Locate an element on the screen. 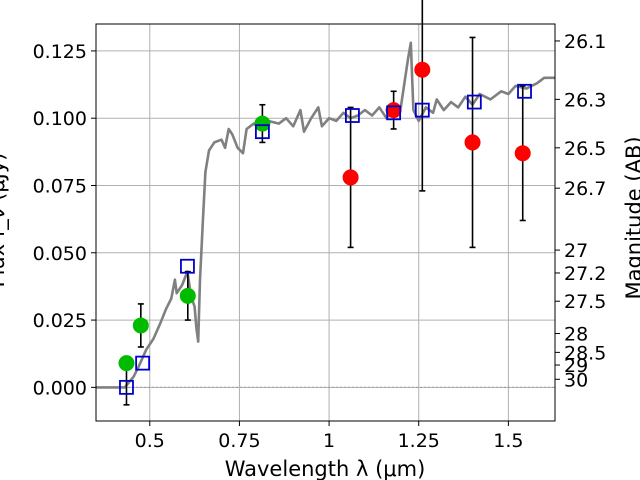  right-axis-label: Magnitude (AB) is located at coordinates (631, 217).